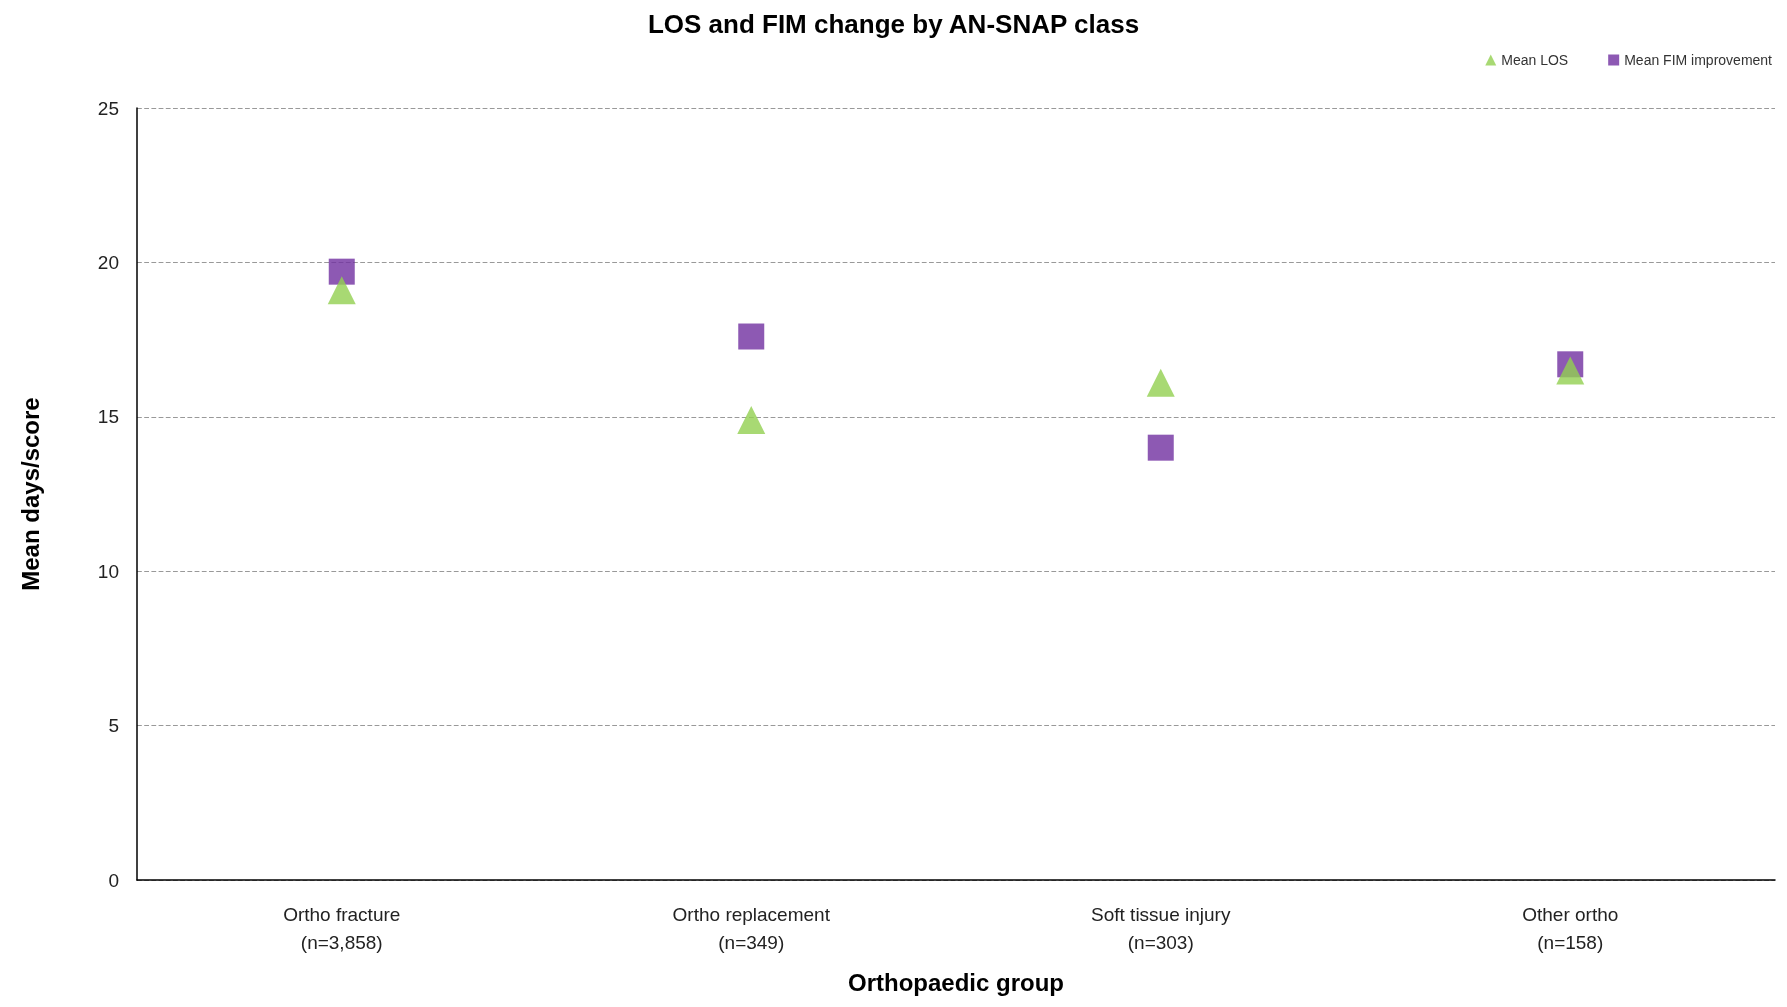 The image size is (1787, 1007). I want to click on legend-label: Mean FIM improvement, so click(1698, 60).